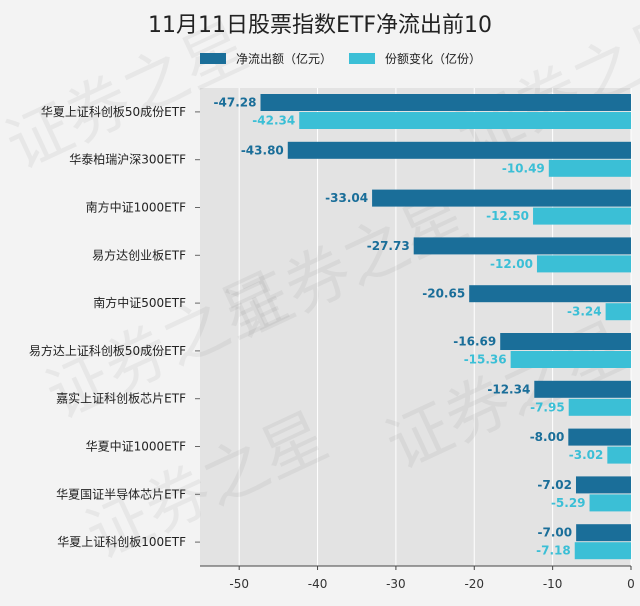  I want to click on data-label: -7.00, so click(555, 533).